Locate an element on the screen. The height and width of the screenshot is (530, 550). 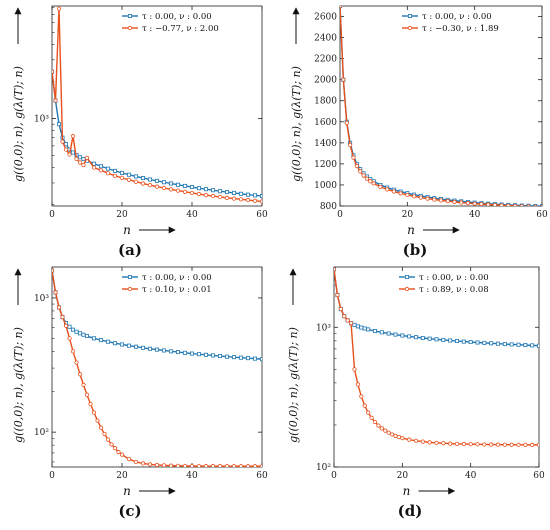
y-tick-label: 1400 is located at coordinates (325, 144).